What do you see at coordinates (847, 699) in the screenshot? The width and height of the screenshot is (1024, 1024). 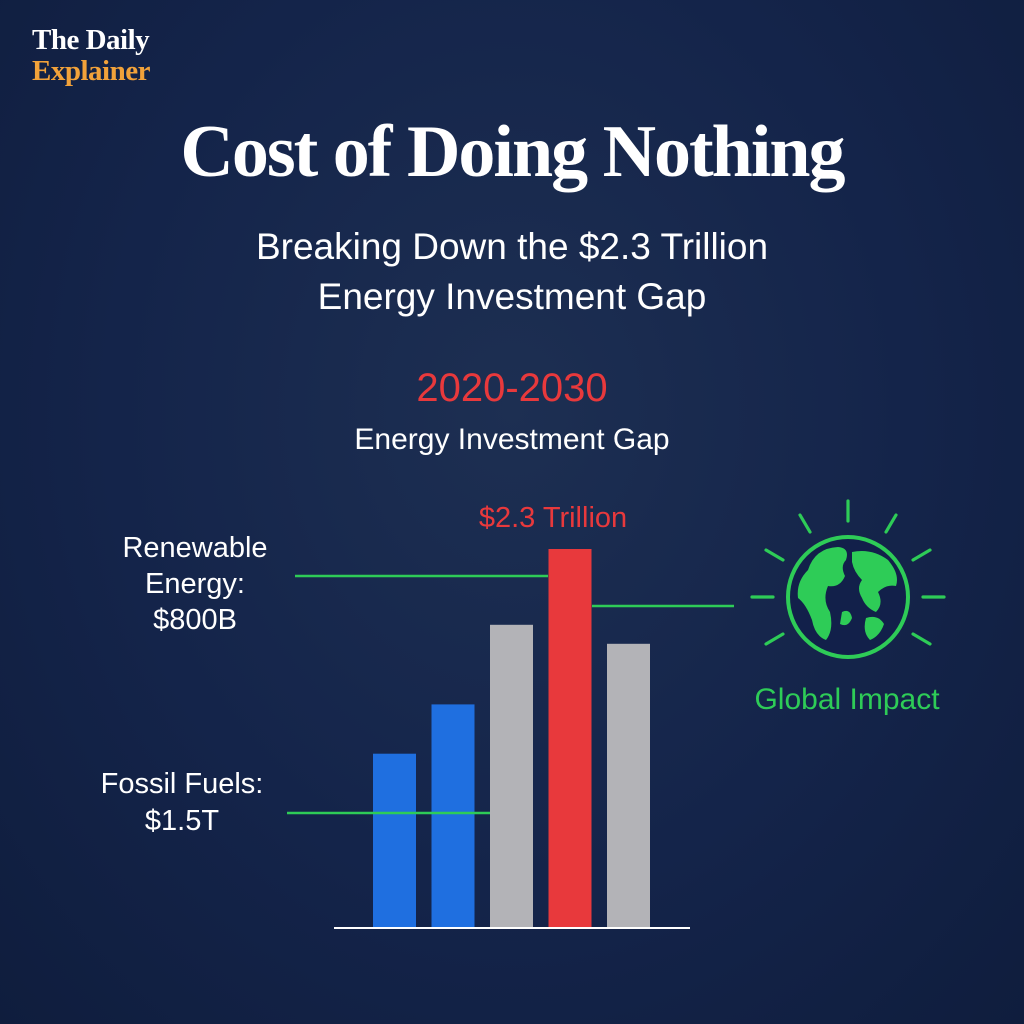 I see `global-impact-label: Global Impact` at bounding box center [847, 699].